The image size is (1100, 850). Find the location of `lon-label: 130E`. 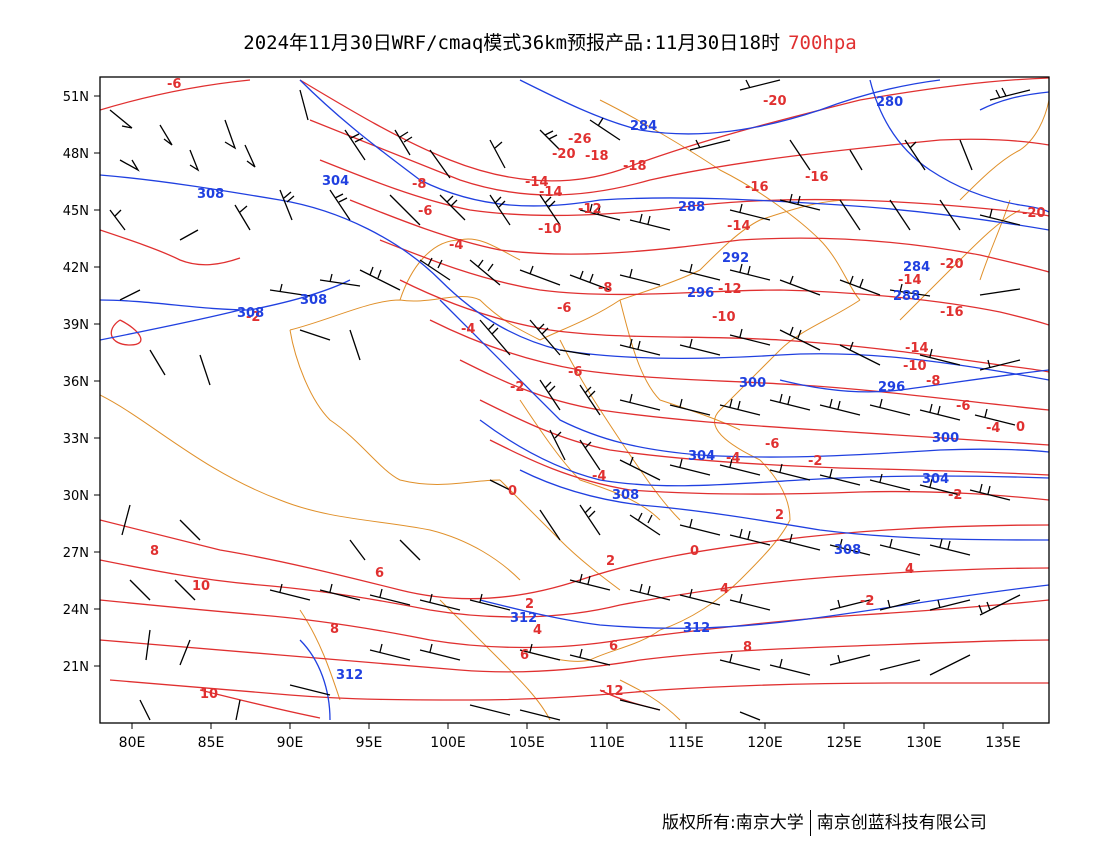

lon-label: 130E is located at coordinates (924, 743).